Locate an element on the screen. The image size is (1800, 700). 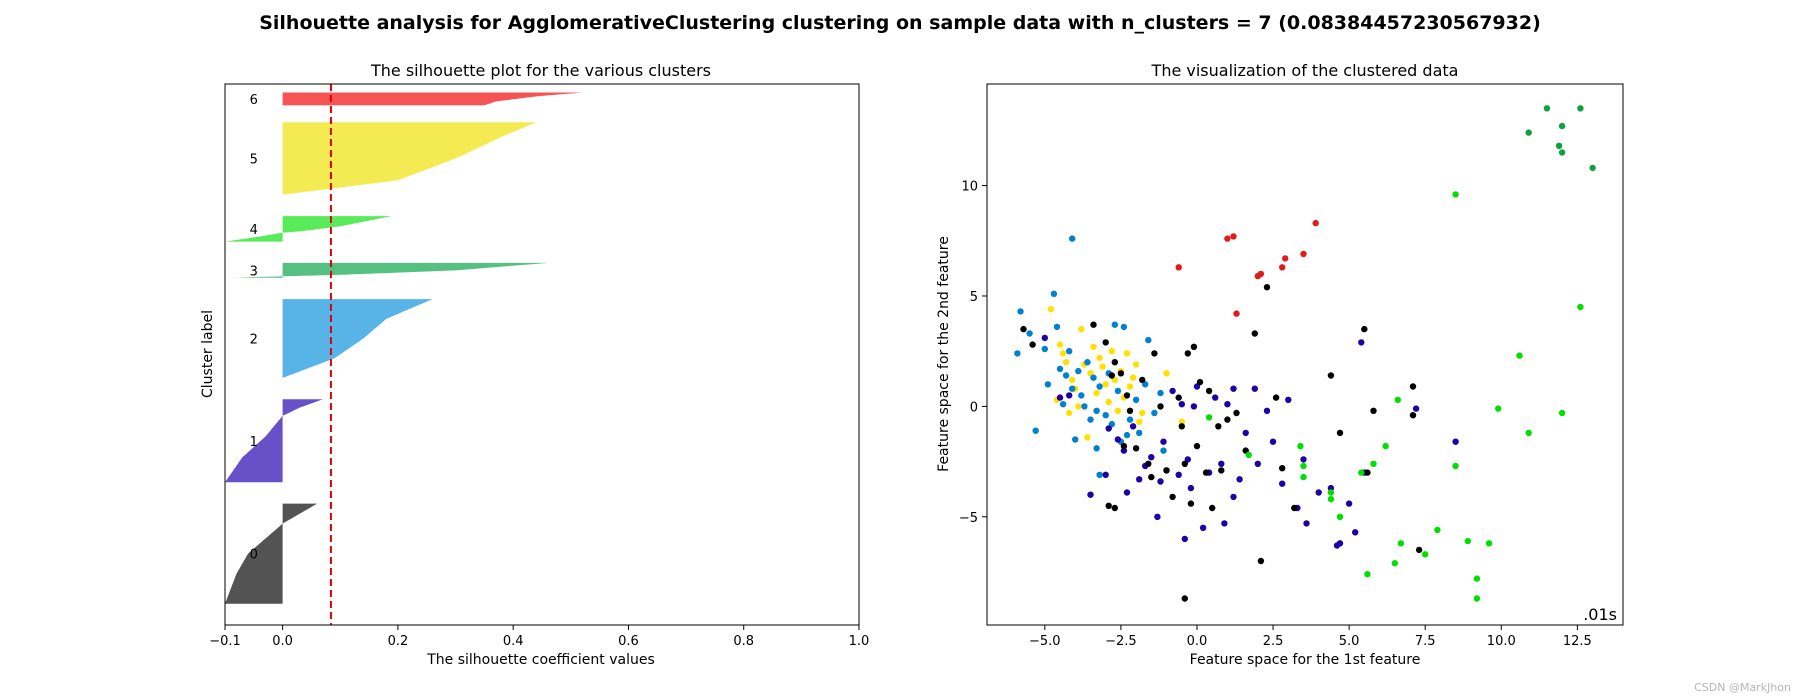
timing-annotation: .01s is located at coordinates (1600, 614).